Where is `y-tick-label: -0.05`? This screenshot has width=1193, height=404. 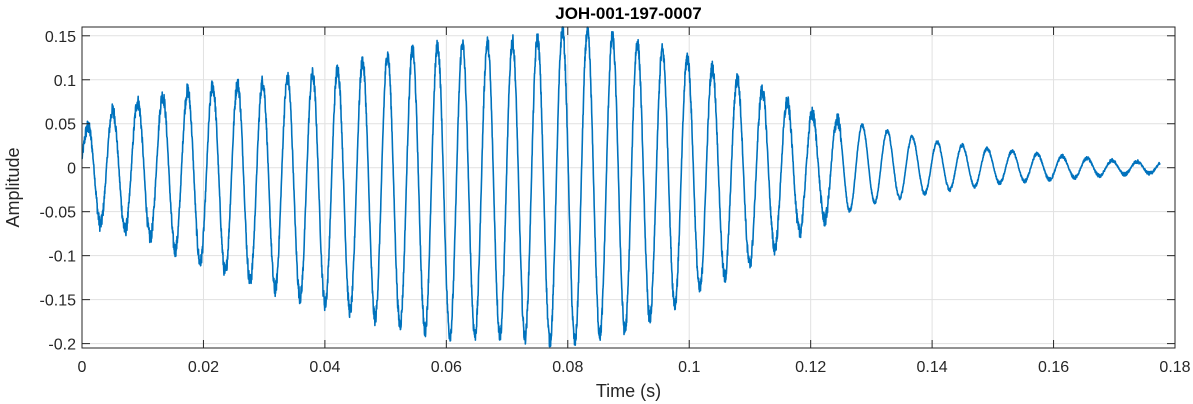 y-tick-label: -0.05 is located at coordinates (58, 213).